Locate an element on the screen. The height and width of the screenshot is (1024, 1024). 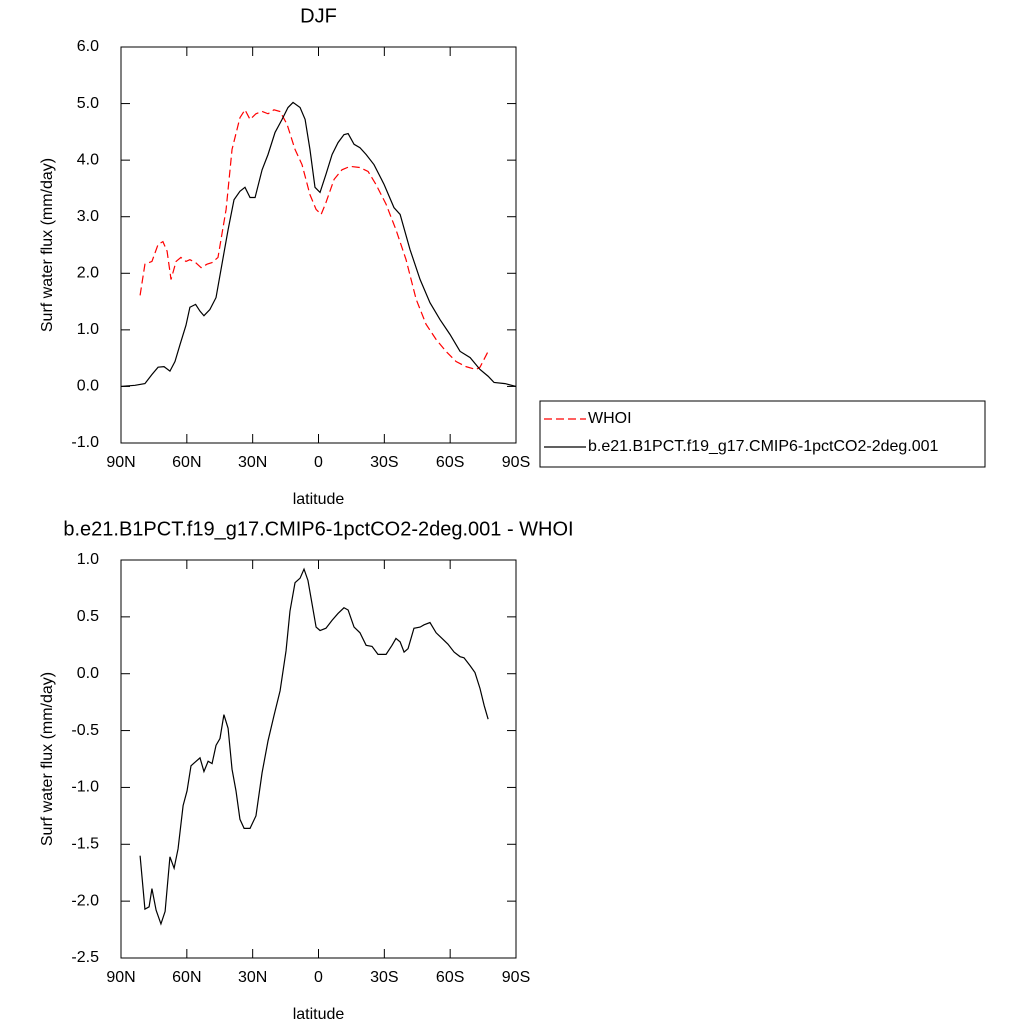
y-tick-label: 2.0 is located at coordinates (88, 273).